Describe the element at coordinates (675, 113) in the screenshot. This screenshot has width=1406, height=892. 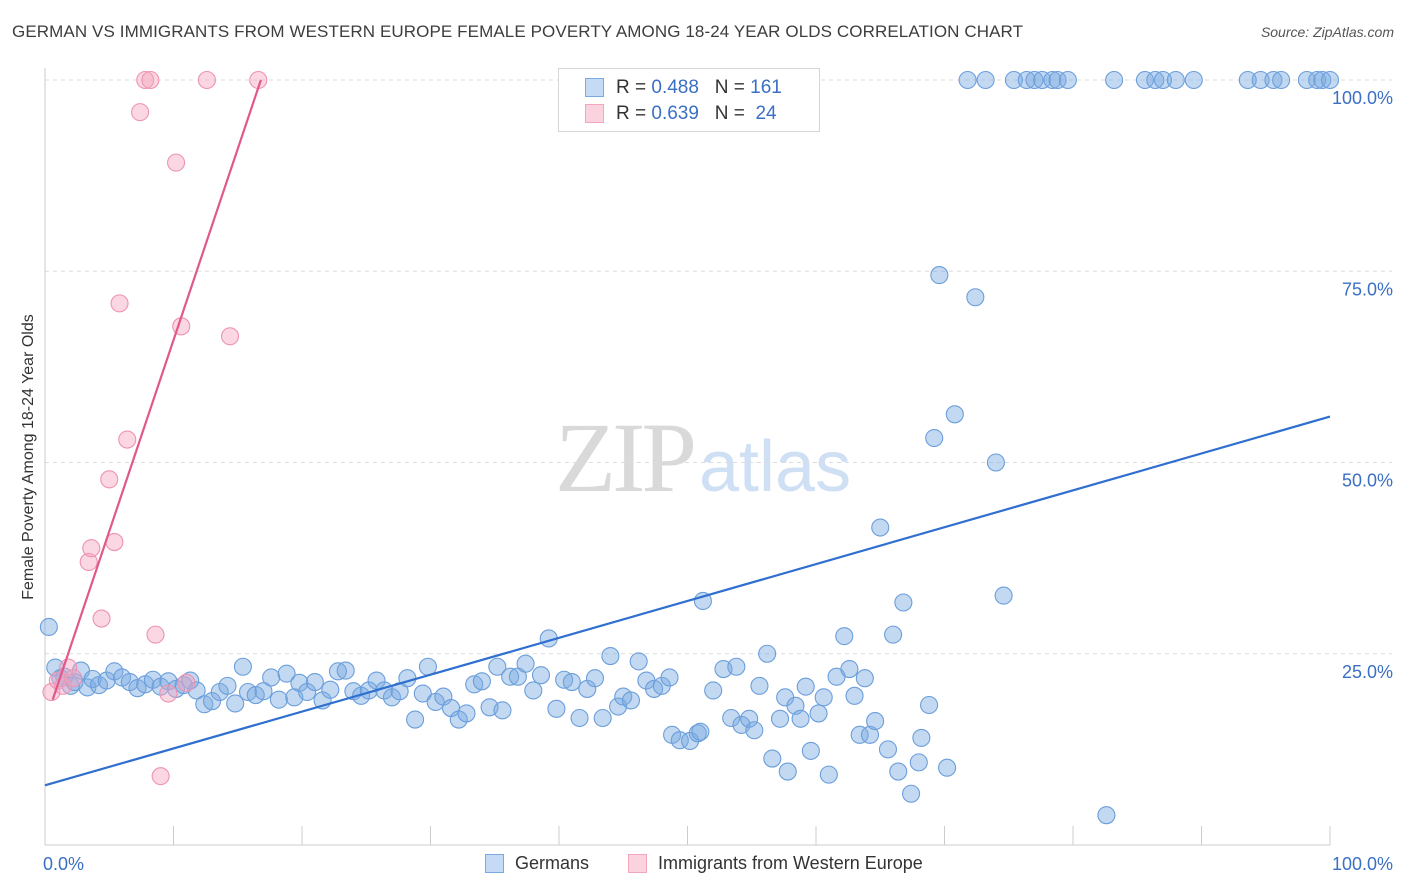
I see `immigrants-r-value: 0.639` at that location.